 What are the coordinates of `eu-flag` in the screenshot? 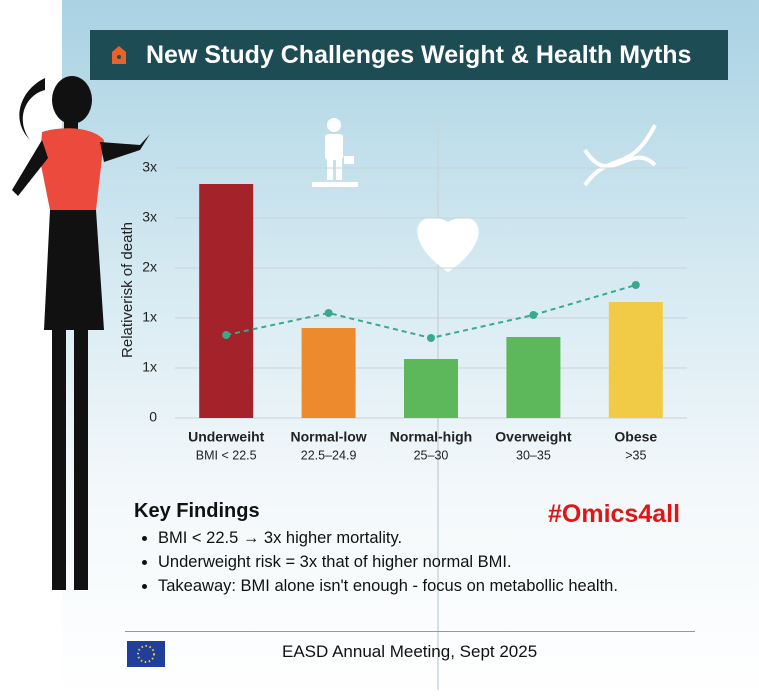 It's located at (146, 654).